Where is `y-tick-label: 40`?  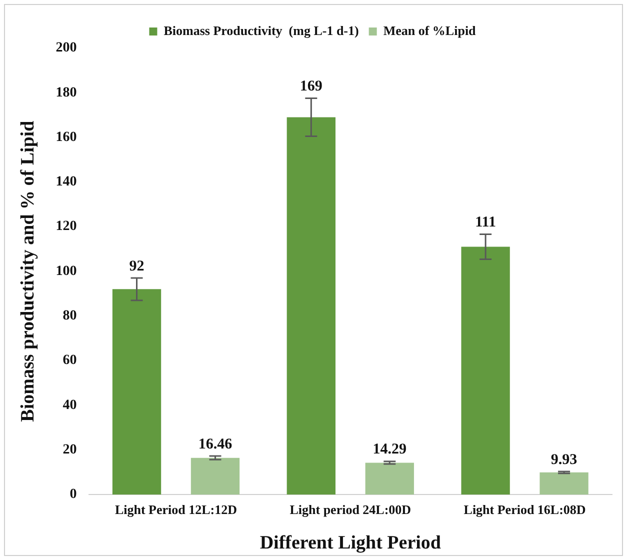
y-tick-label: 40 is located at coordinates (69, 405).